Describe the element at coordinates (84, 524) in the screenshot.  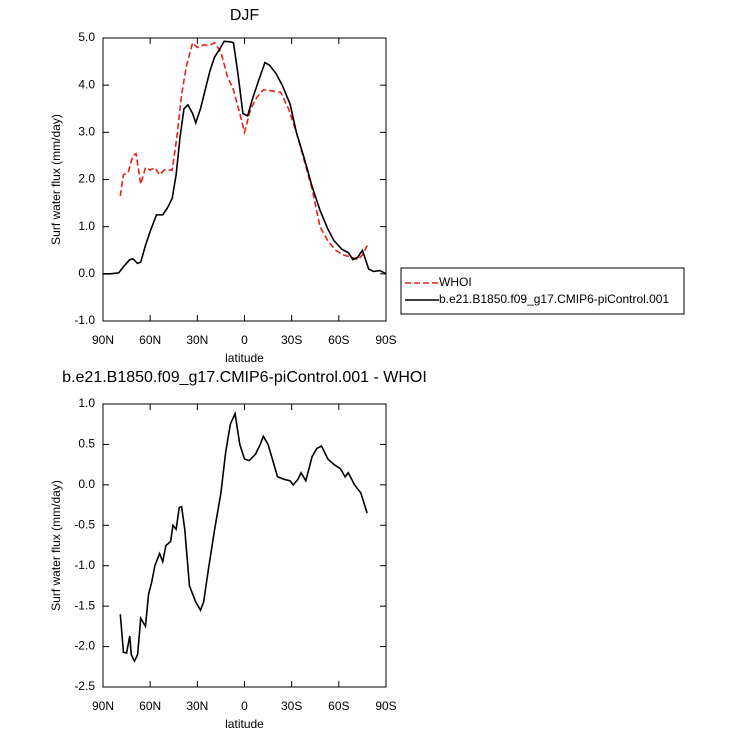
I see `y-tick-label: -0.5` at that location.